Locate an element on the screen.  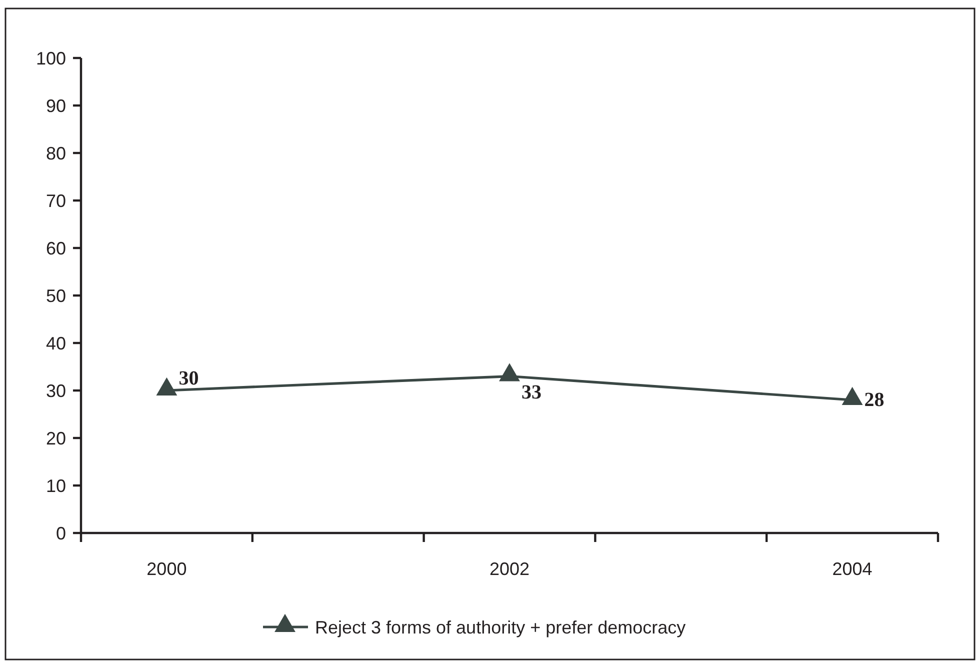
legend-label: Reject 3 forms of authority + prefer democracy is located at coordinates (500, 627).